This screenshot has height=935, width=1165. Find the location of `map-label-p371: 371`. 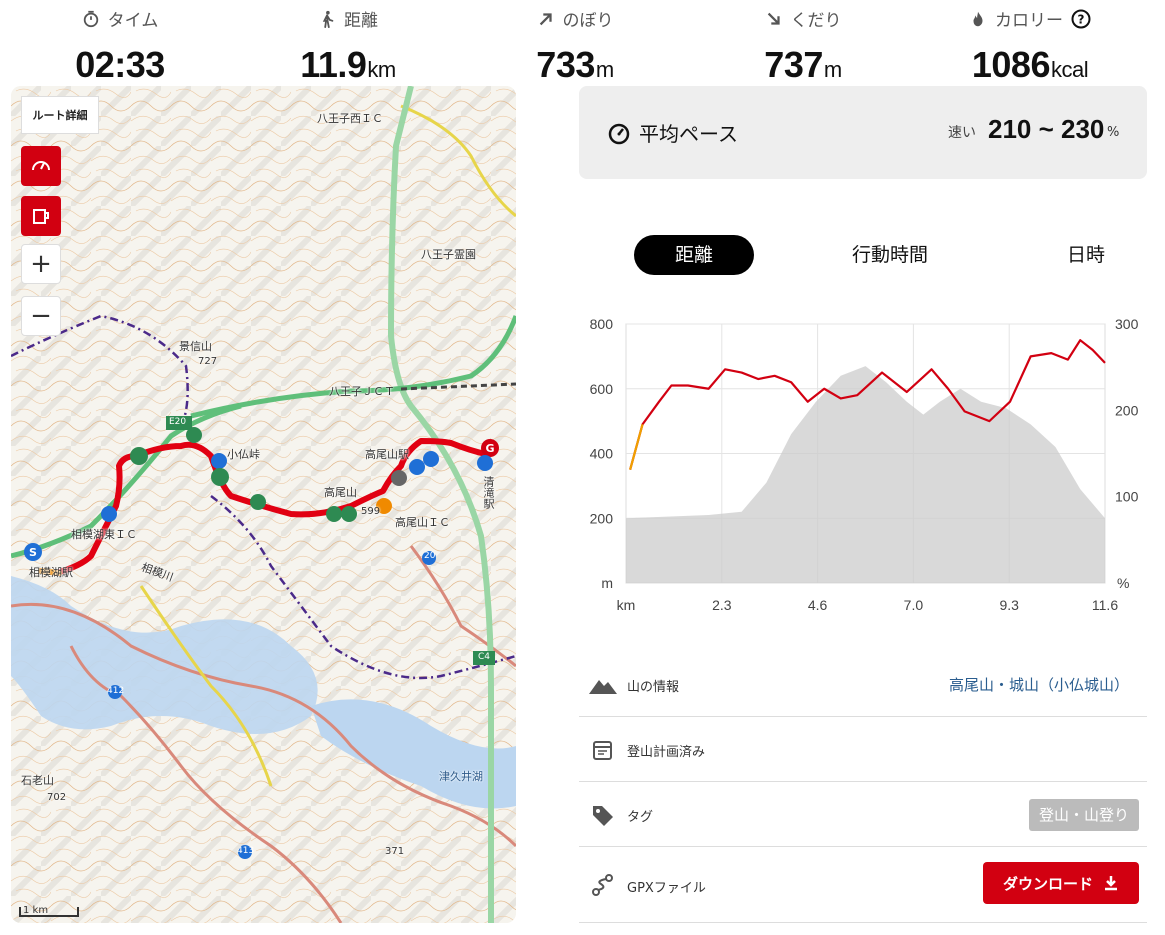

map-label-p371: 371 is located at coordinates (395, 851).